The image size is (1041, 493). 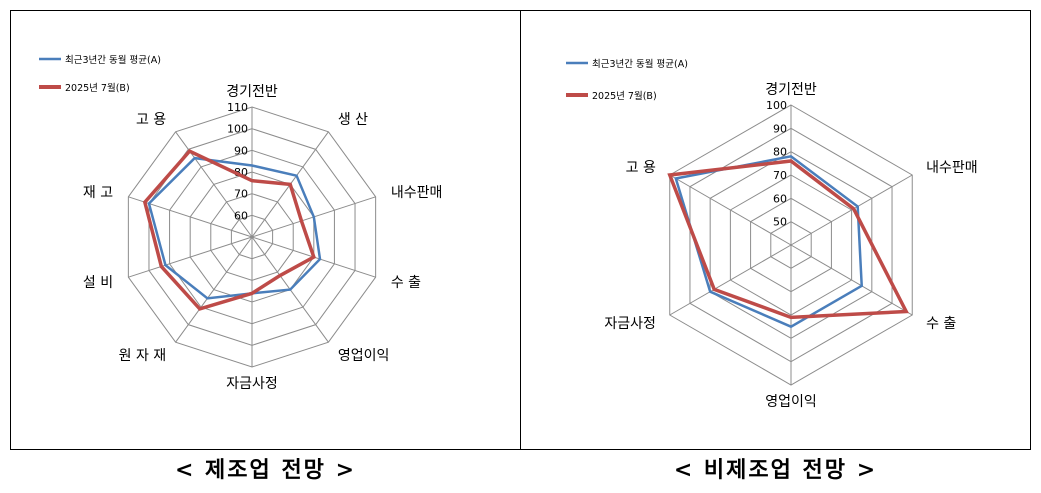 What do you see at coordinates (98, 283) in the screenshot?
I see `axis-label: 설 비` at bounding box center [98, 283].